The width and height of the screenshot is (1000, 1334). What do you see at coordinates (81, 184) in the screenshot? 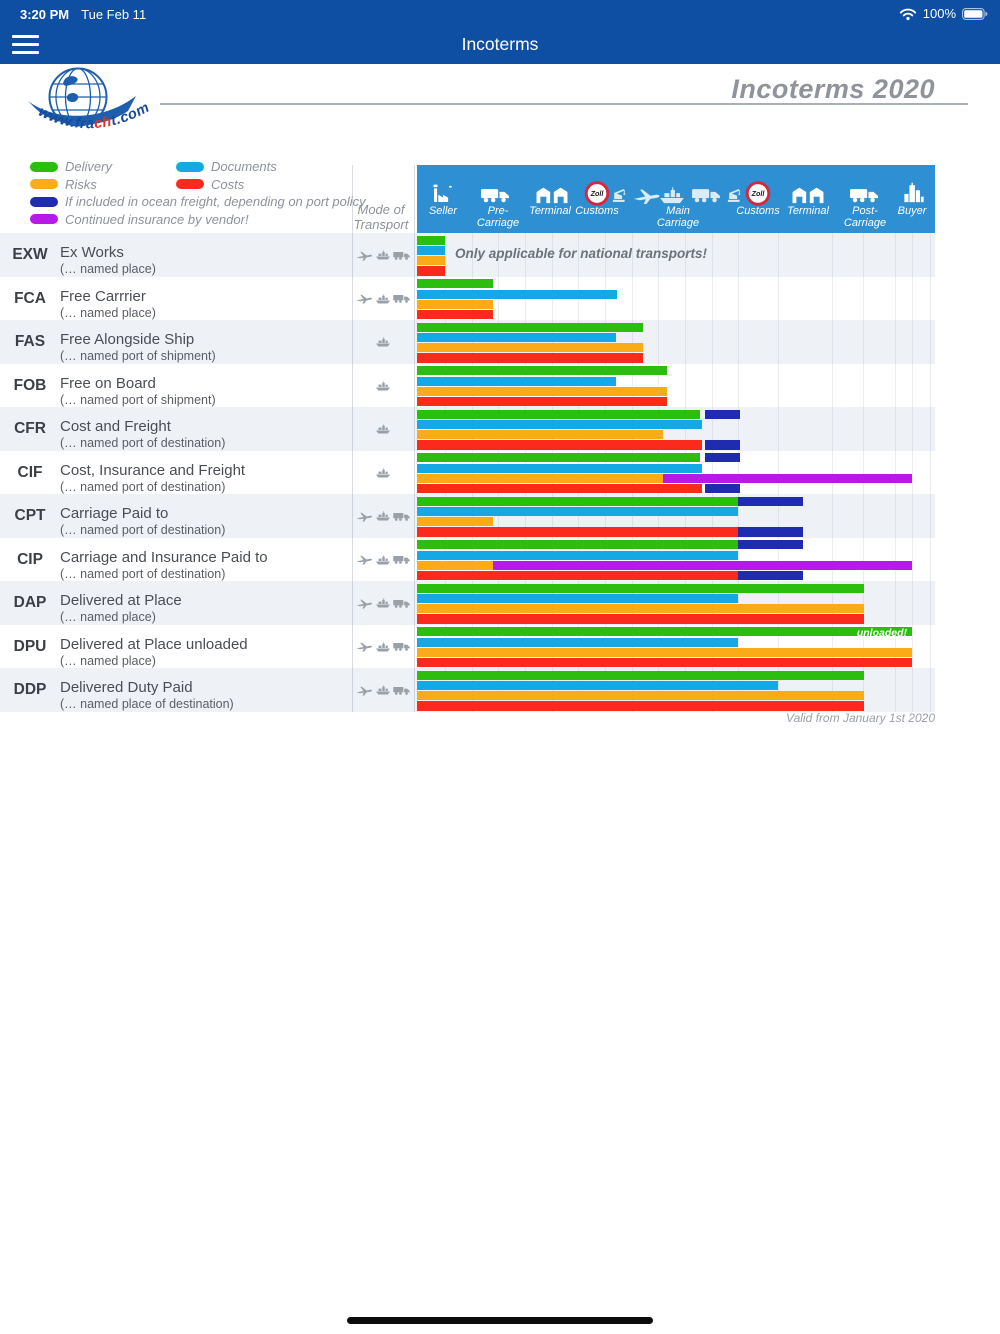
I see `legend-label: Risks` at bounding box center [81, 184].